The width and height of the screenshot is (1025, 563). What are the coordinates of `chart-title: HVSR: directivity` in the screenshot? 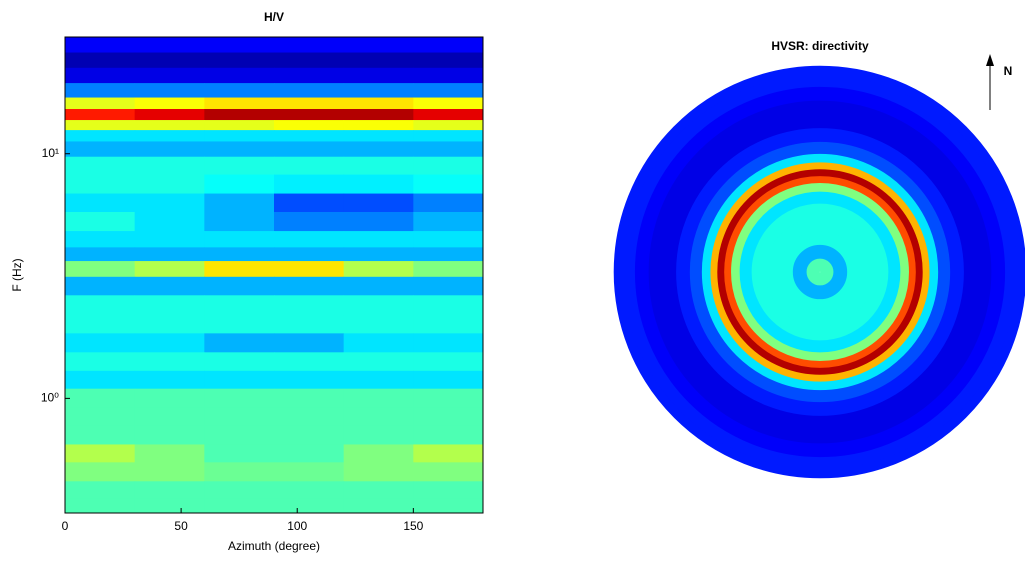 It's located at (820, 46).